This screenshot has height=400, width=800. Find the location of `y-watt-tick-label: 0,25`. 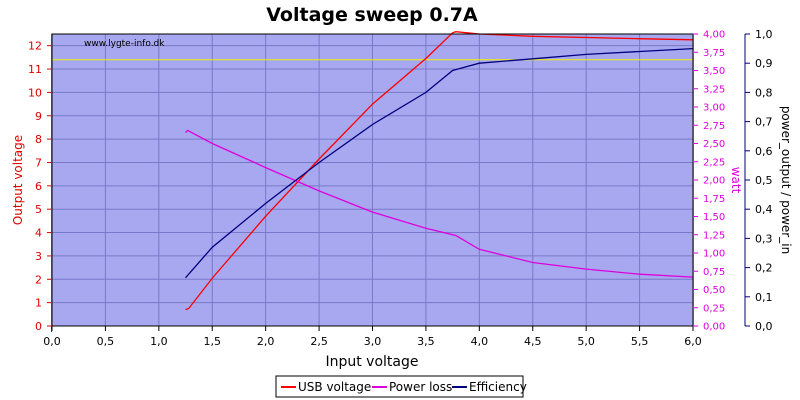

y-watt-tick-label: 0,25 is located at coordinates (714, 308).